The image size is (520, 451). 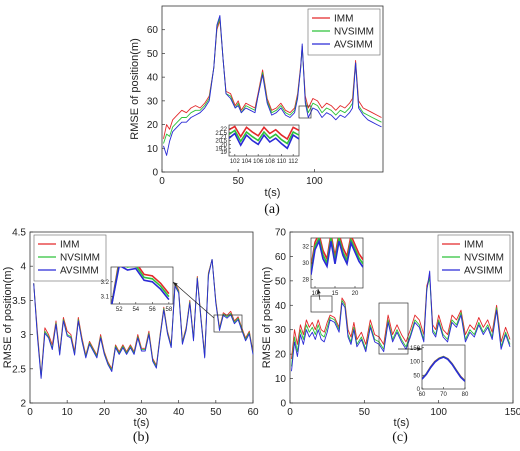 I want to click on inset-y-tick-label: 21.5, so click(x=221, y=134).